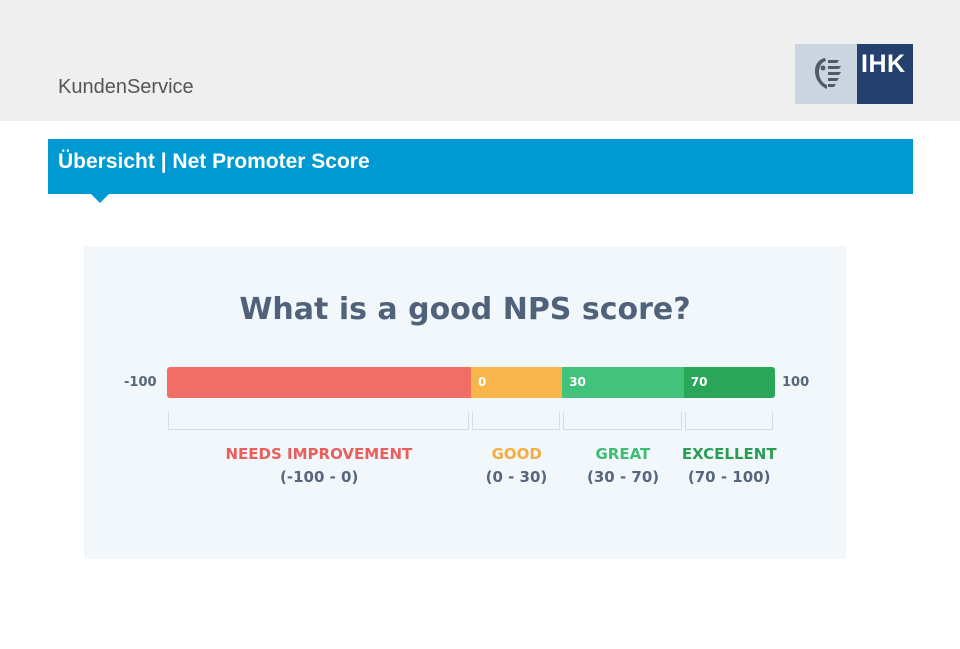 The image size is (960, 649). Describe the element at coordinates (214, 161) in the screenshot. I see `section-title: Übersicht | Net Promoter Score` at that location.